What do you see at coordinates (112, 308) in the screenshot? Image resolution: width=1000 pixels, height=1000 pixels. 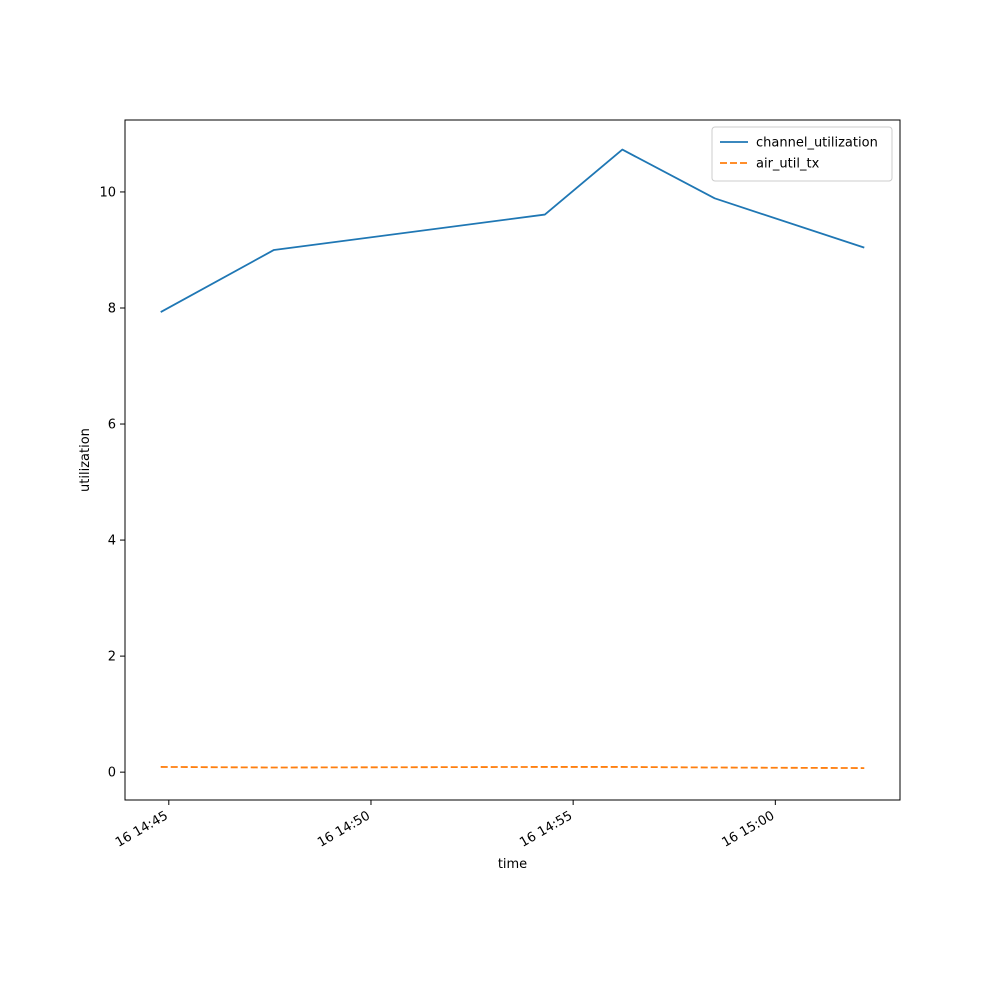 I see `y-tick-label: 8` at bounding box center [112, 308].